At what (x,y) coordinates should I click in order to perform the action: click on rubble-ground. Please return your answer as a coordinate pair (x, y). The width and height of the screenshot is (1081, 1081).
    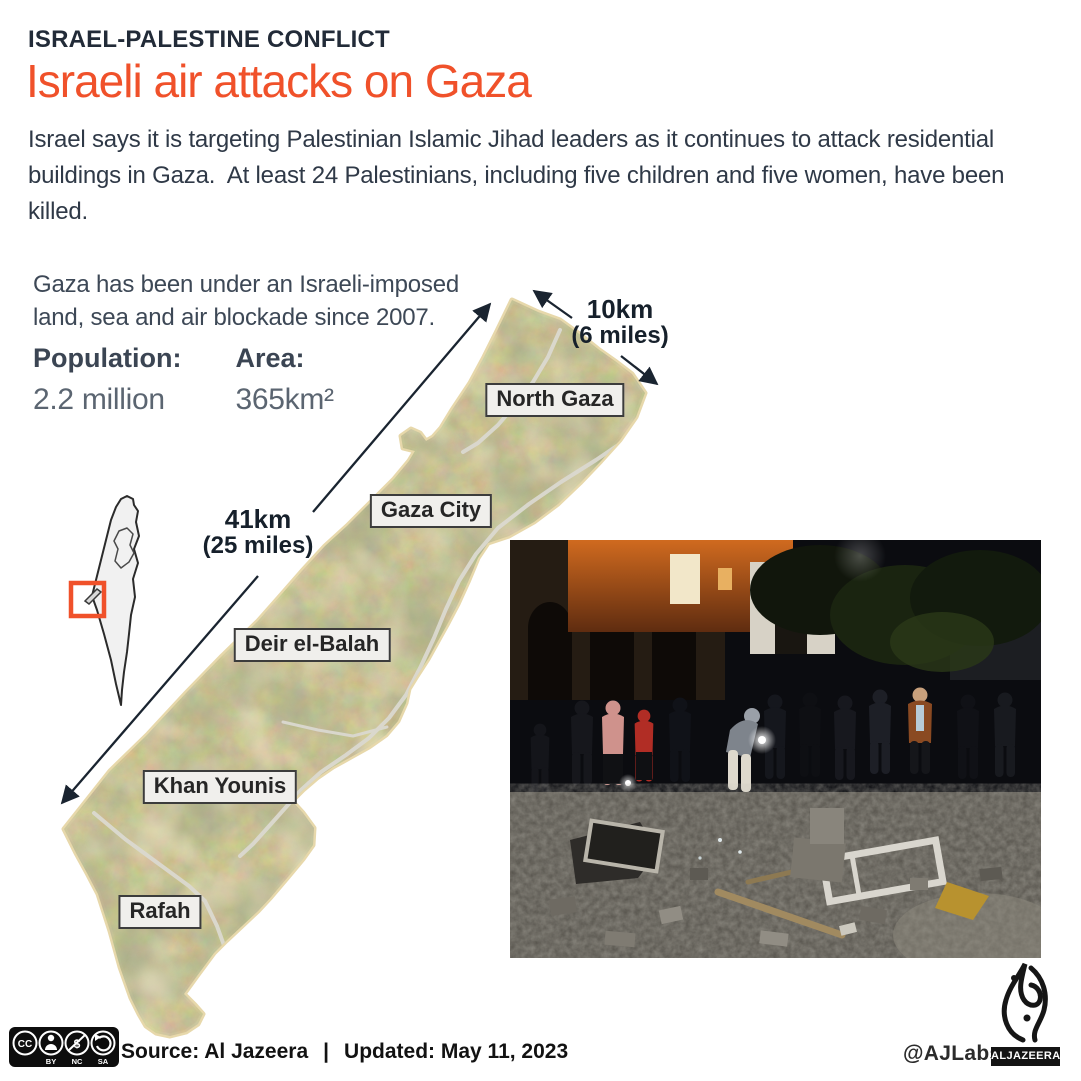
    Looking at the image, I should click on (786, 884).